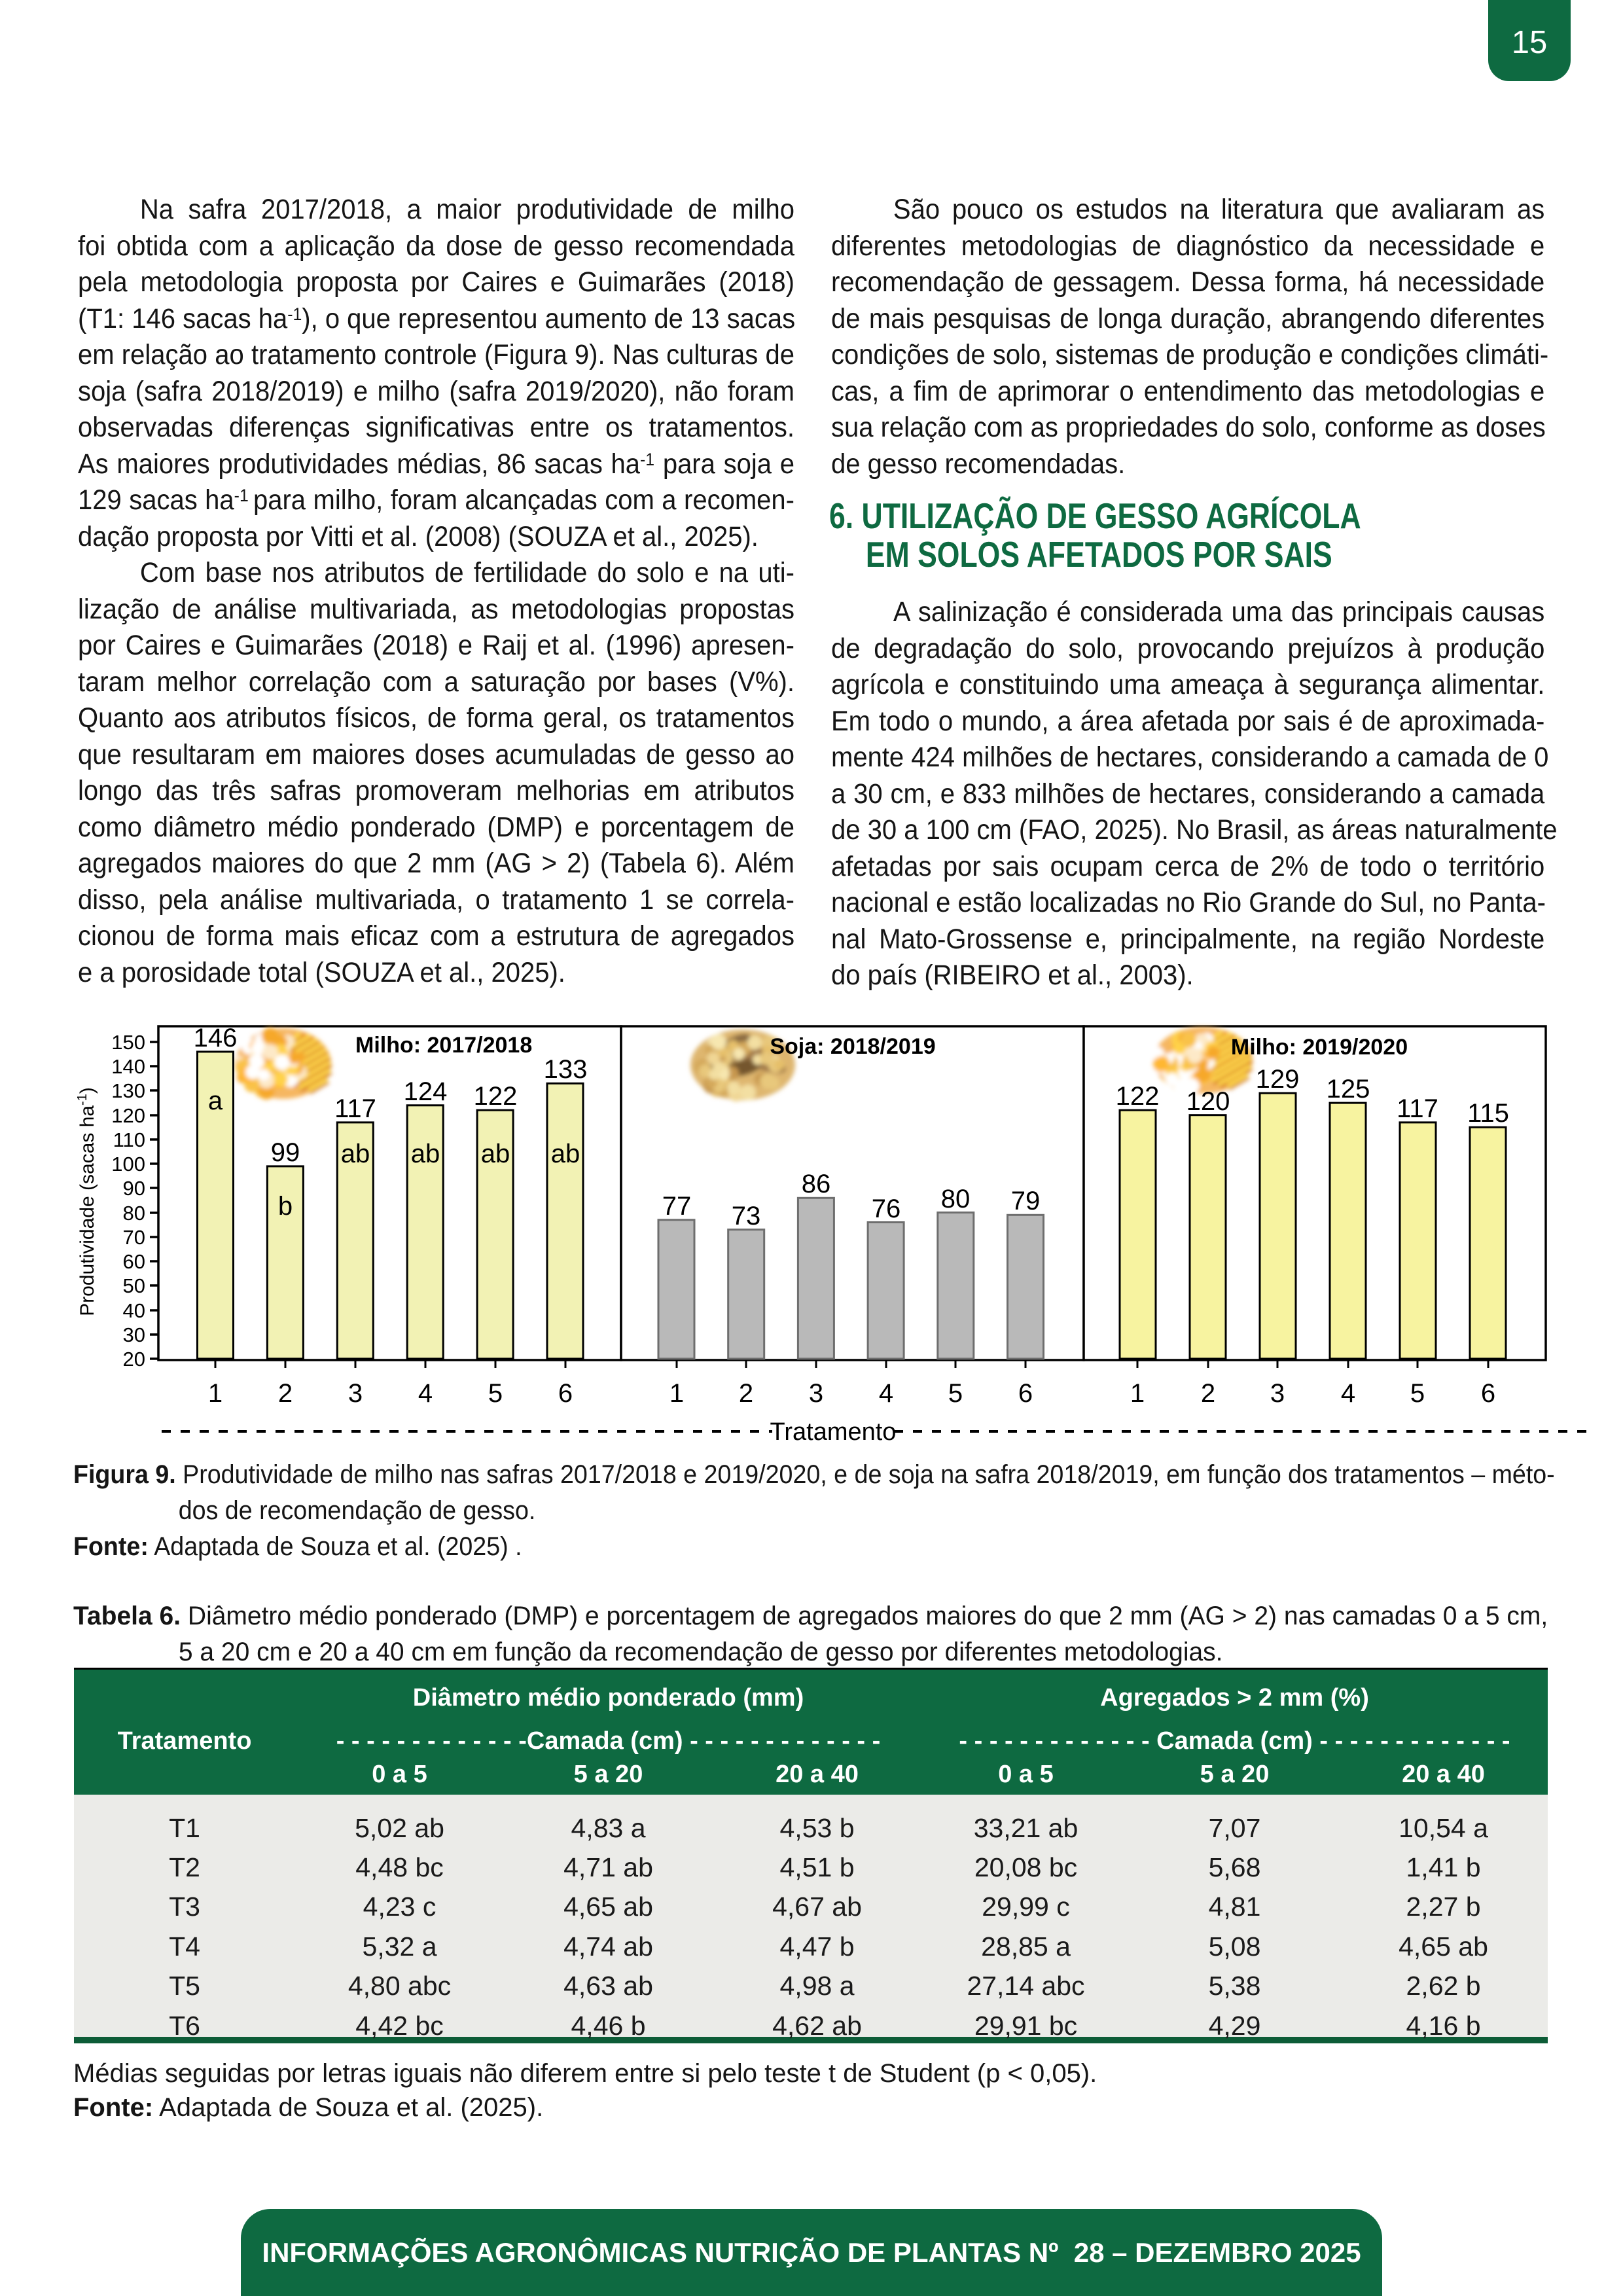 This screenshot has width=1623, height=2296. Describe the element at coordinates (134, 1188) in the screenshot. I see `svg-text: 90` at that location.